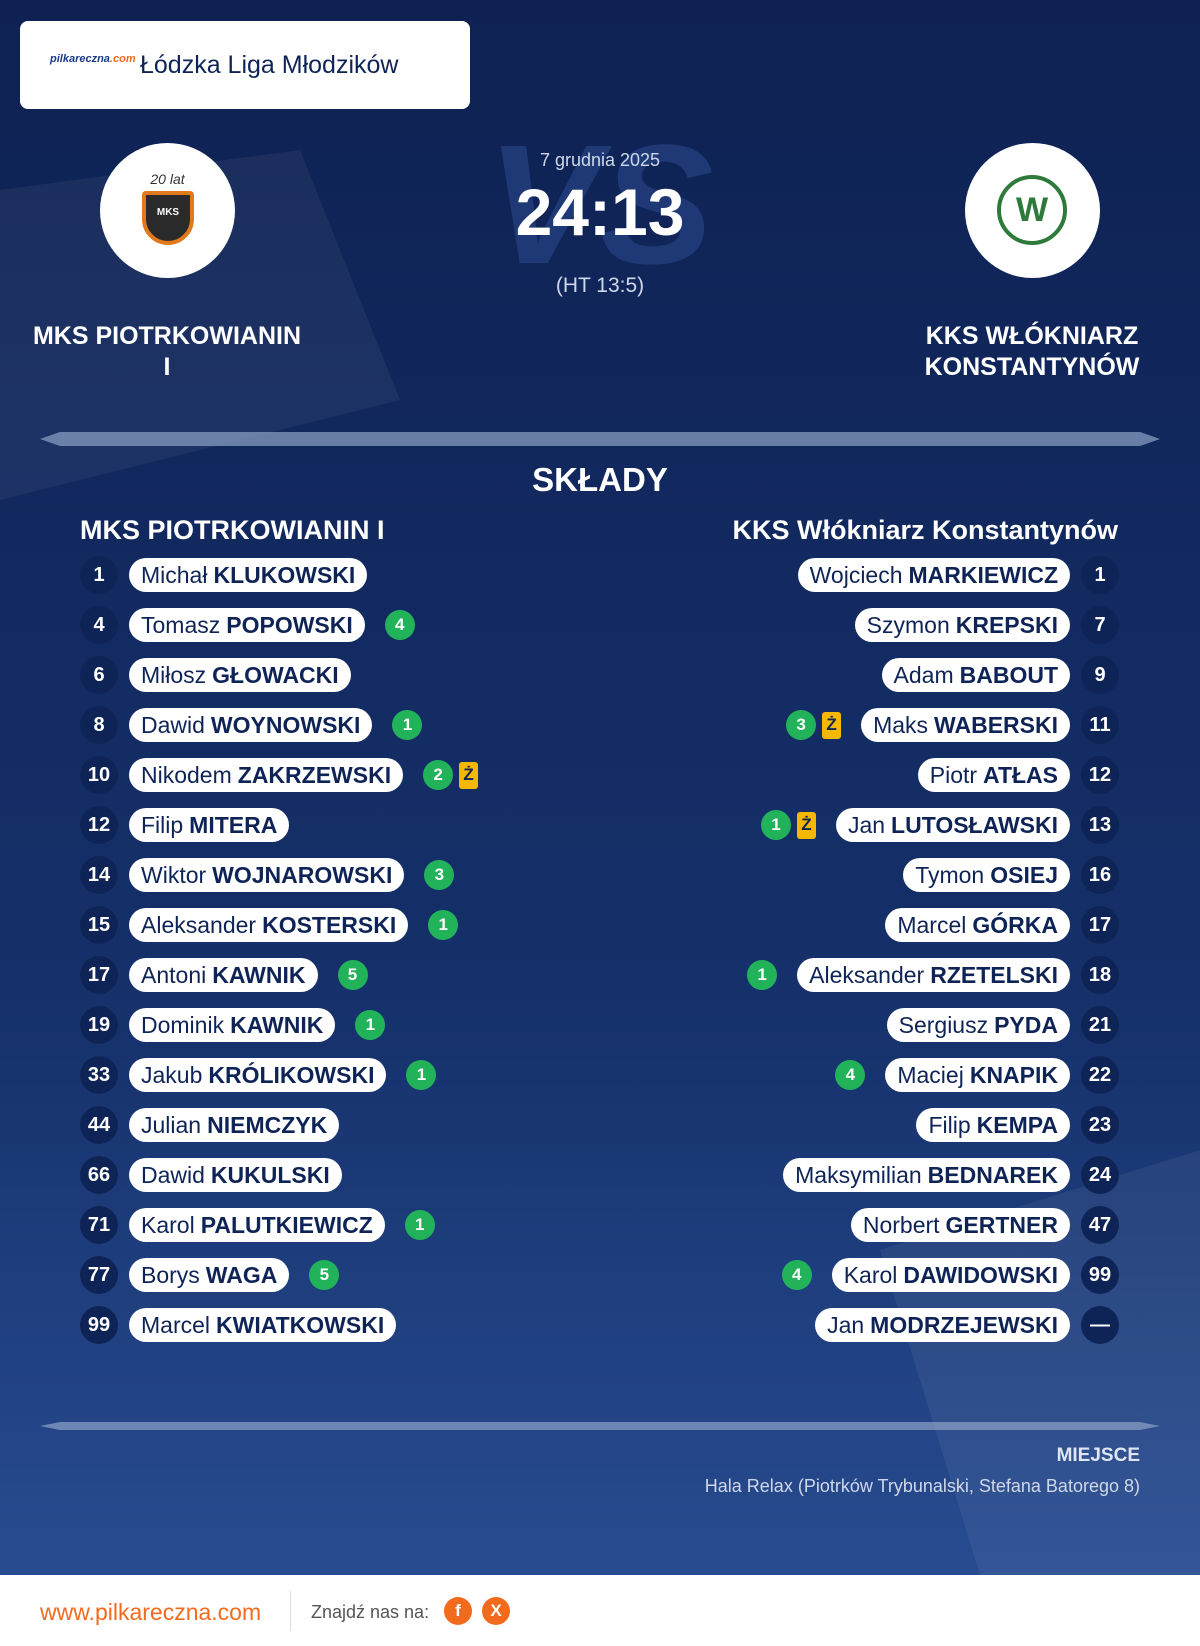  Describe the element at coordinates (986, 875) in the screenshot. I see `player-name: Tymon OSIEJ` at that location.